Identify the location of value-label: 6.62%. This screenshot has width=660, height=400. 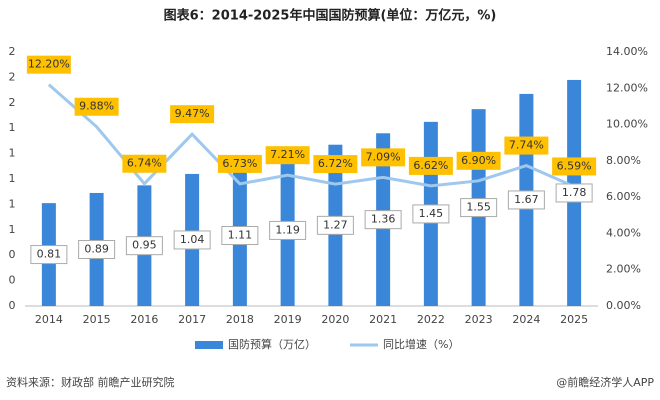
(430, 165).